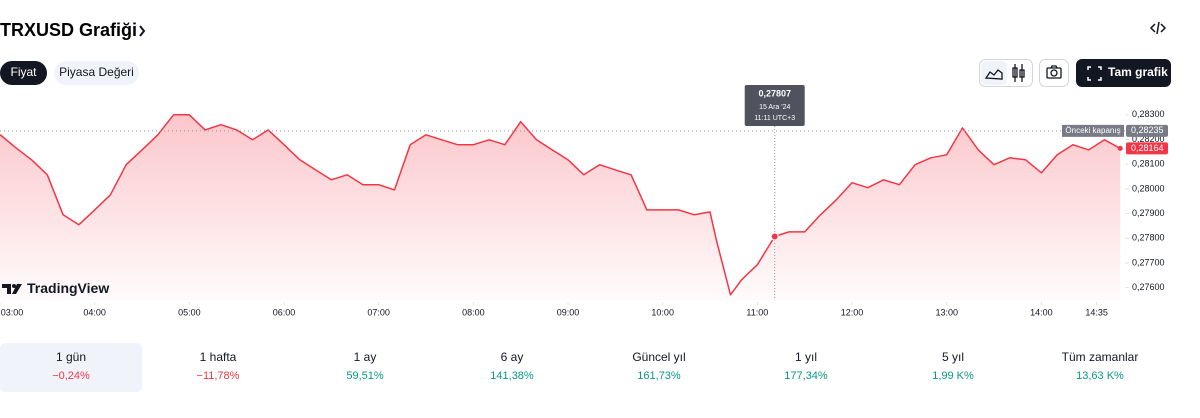 The height and width of the screenshot is (418, 1200). What do you see at coordinates (1148, 287) in the screenshot?
I see `y-tick-label: 0,27600` at bounding box center [1148, 287].